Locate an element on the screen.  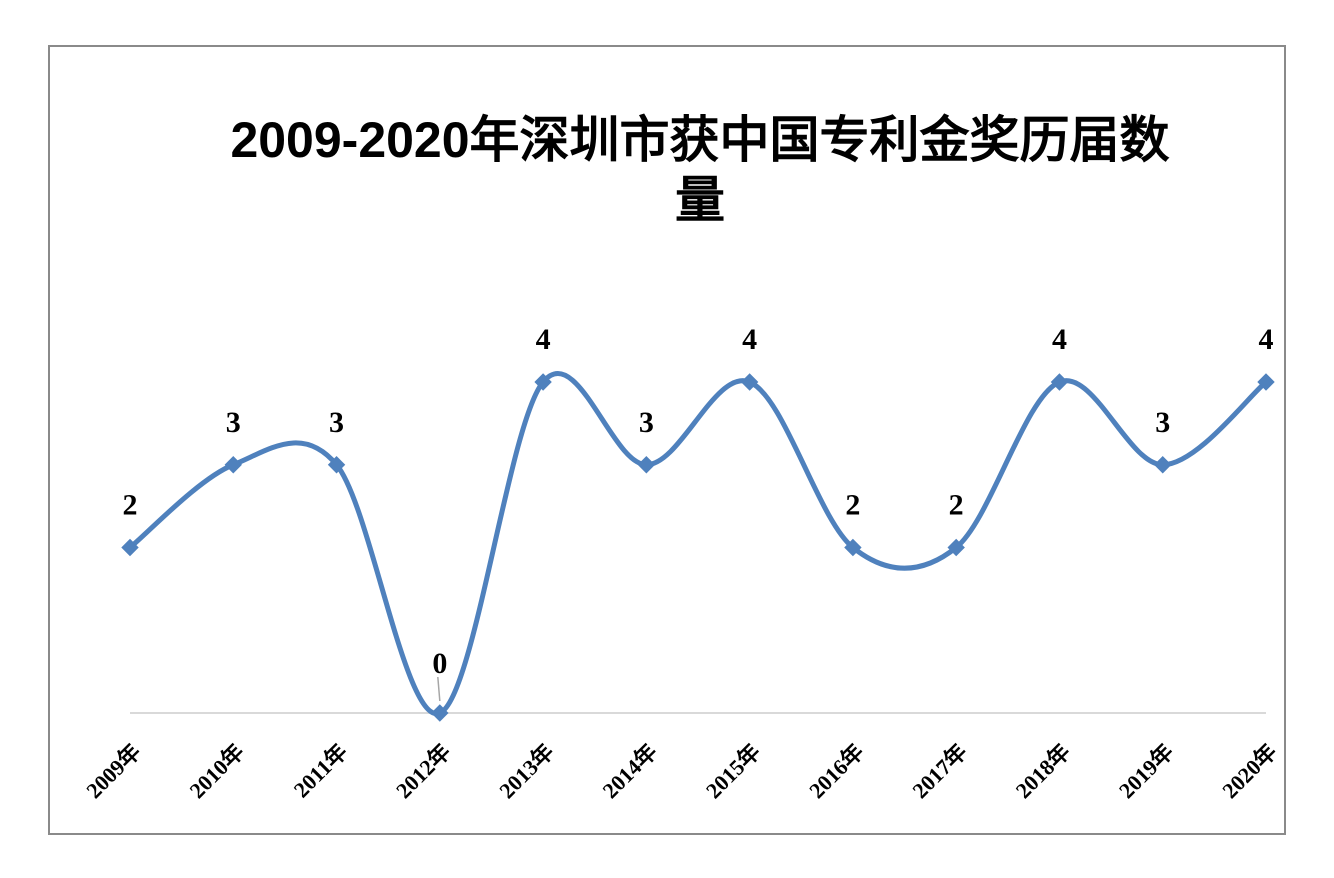
data-label: 0 is located at coordinates (439, 663).